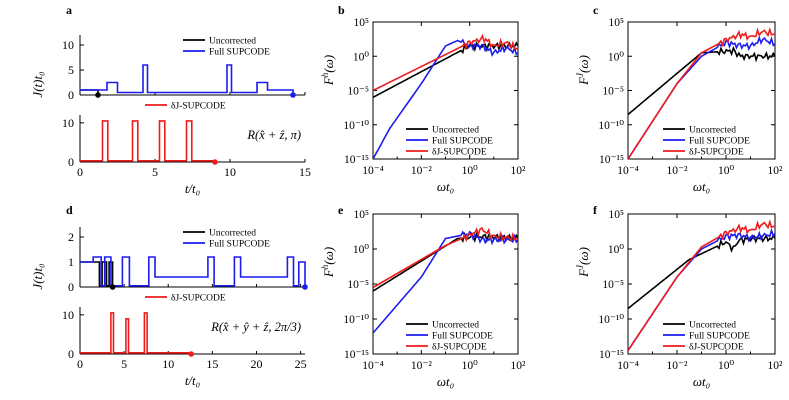  I want to click on subplot-bottom: 0 10 δJ-SUPCODE, so click(183, 327).